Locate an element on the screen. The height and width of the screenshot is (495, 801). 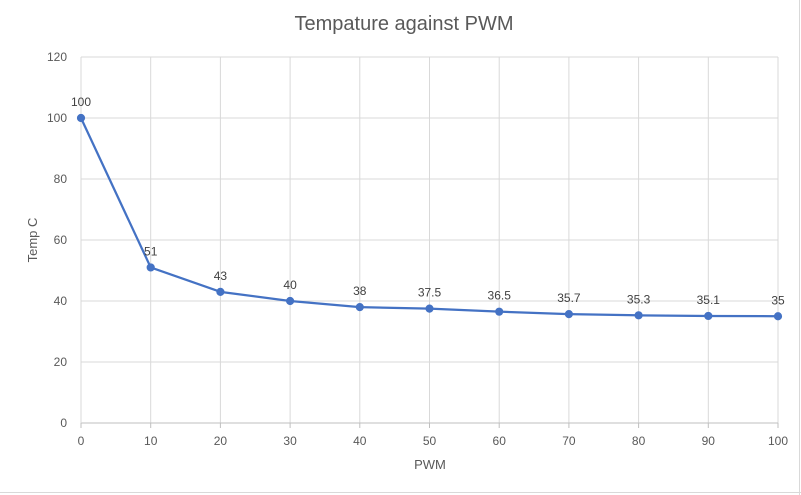
y-tick-label: 0 is located at coordinates (63, 423).